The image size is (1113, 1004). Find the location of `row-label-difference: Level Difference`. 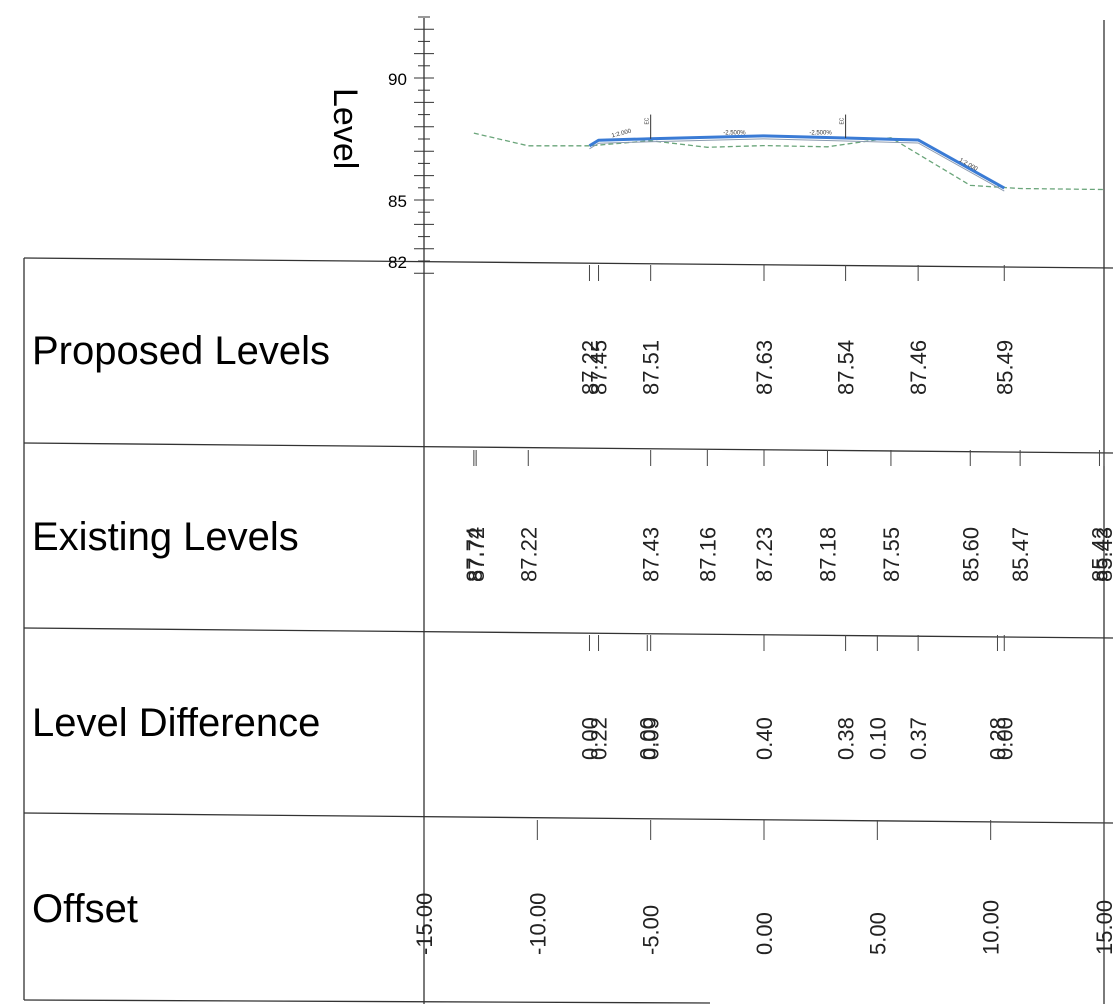

row-label-difference: Level Difference is located at coordinates (176, 723).